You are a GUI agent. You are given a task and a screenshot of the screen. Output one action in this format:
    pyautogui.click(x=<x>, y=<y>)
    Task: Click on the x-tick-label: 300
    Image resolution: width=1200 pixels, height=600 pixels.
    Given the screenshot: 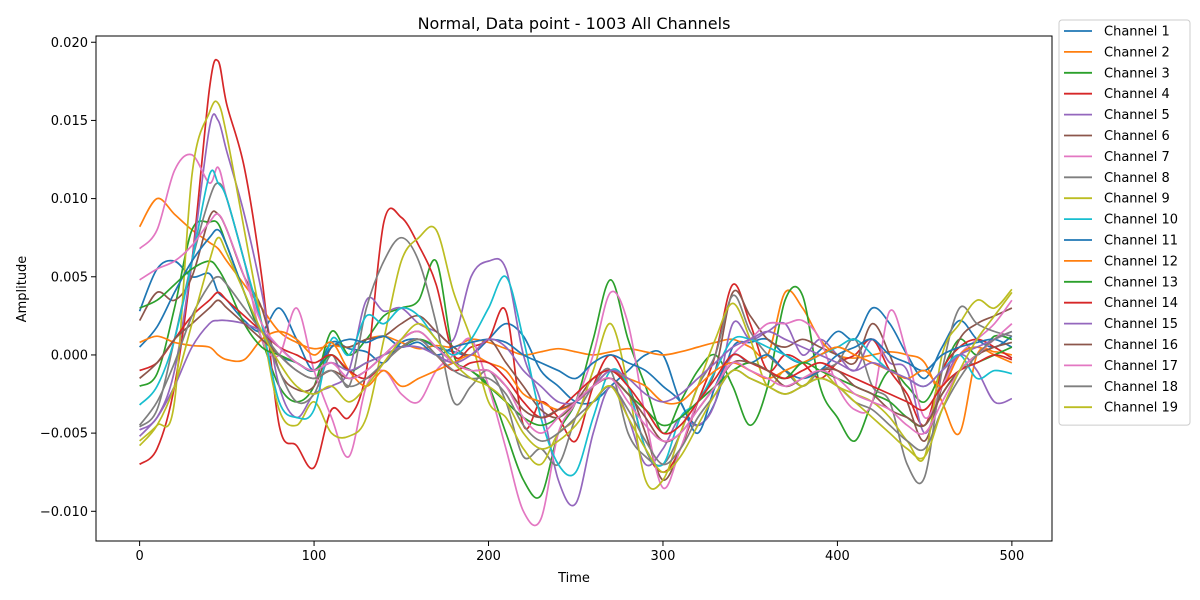 What is the action you would take?
    pyautogui.click(x=663, y=556)
    